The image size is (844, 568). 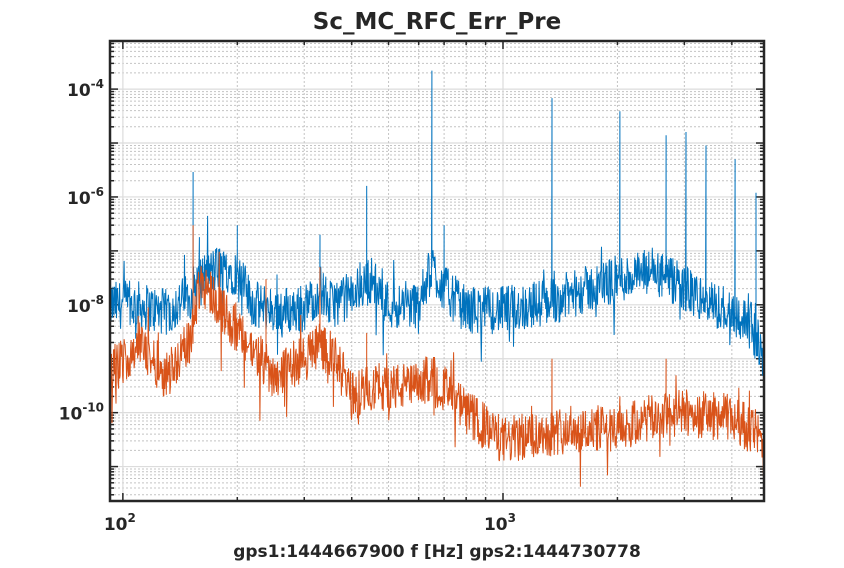 What do you see at coordinates (500, 523) in the screenshot?
I see `x-tick-label: 103` at bounding box center [500, 523].